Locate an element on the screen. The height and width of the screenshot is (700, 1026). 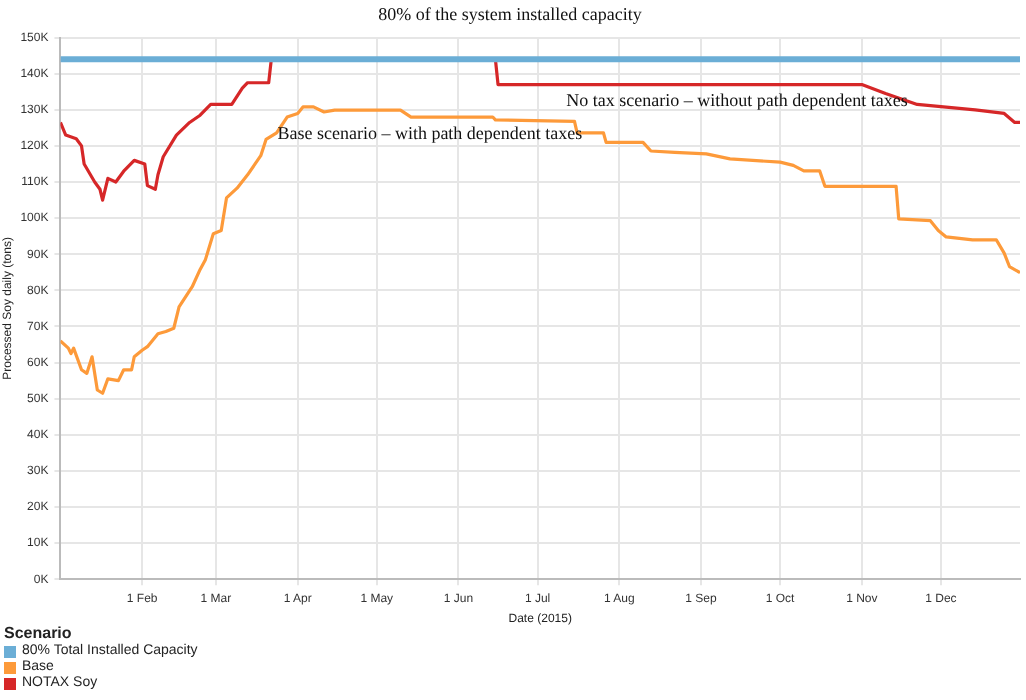
annotation: Base scenario – with path dependent taxes is located at coordinates (430, 132).